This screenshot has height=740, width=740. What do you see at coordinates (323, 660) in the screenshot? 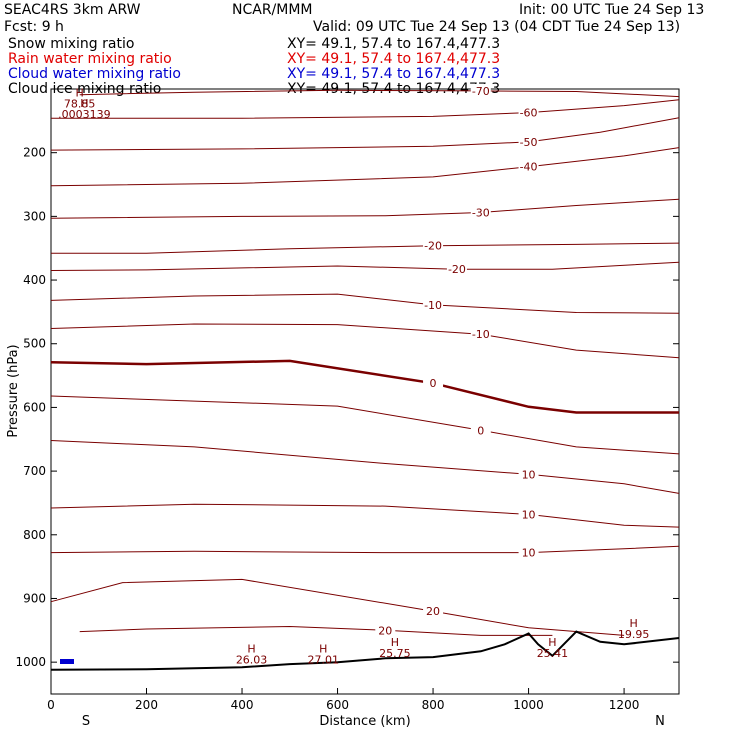
I see `high-value: 27.01` at bounding box center [323, 660].